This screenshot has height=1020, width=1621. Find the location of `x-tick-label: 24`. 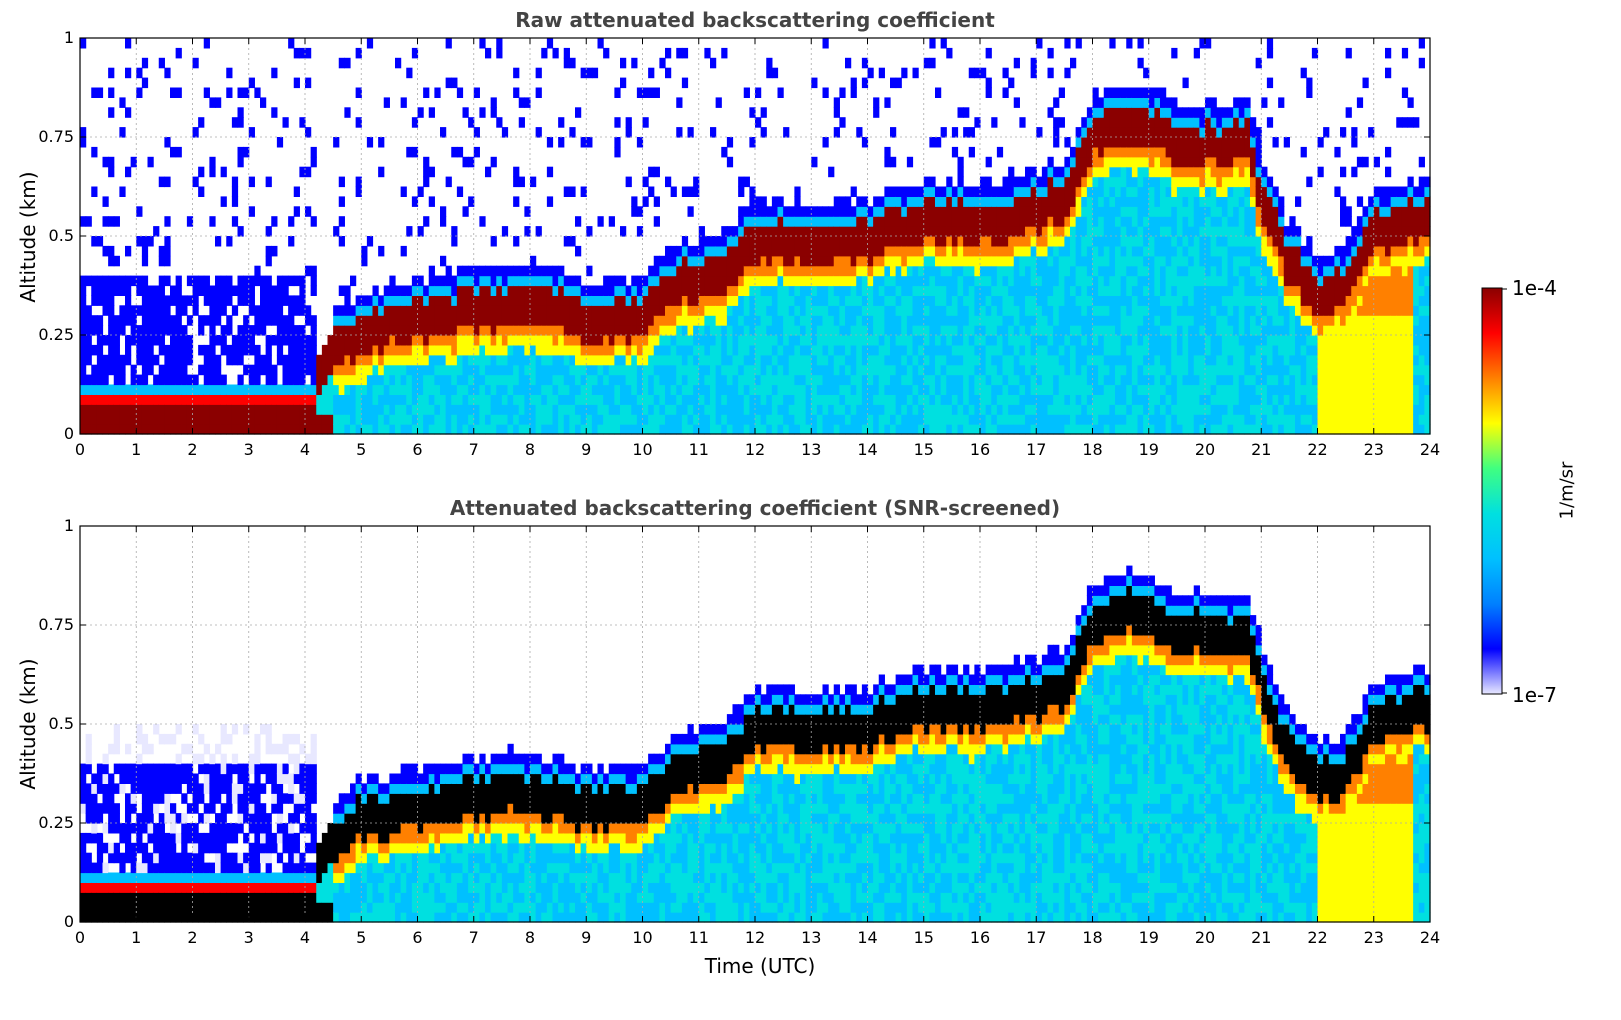

x-tick-label: 24 is located at coordinates (1430, 937).